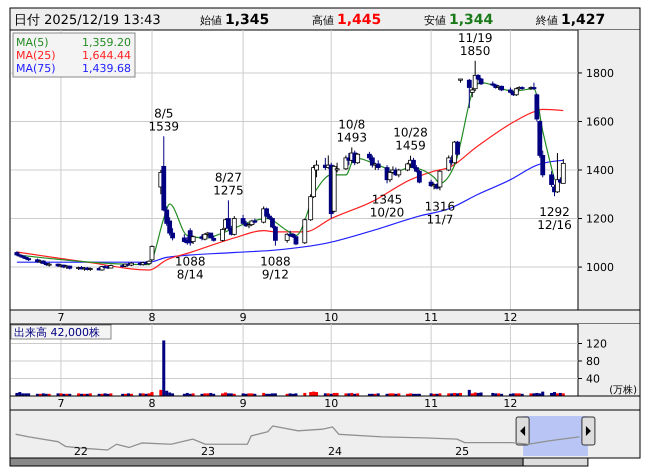 The width and height of the screenshot is (653, 470). I want to click on y-tick-label: 120, so click(596, 344).